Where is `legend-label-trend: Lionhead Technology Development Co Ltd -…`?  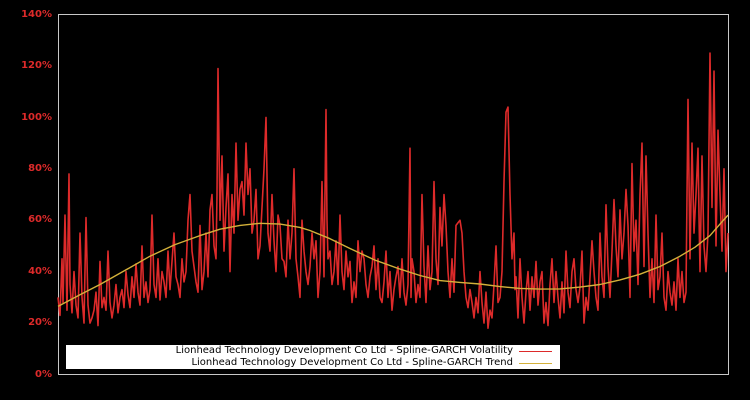 legend-label-trend: Lionhead Technology Development Co Ltd -… is located at coordinates (352, 362).